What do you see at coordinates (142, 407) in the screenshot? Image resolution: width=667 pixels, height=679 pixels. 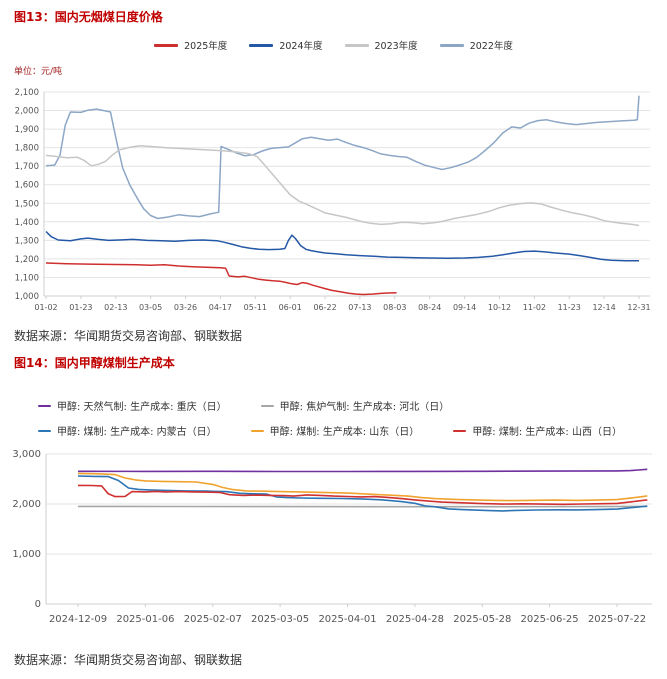 I see `legend-label: 甲醇: 天然气制: 生产成本: 重庆（日）` at bounding box center [142, 407].